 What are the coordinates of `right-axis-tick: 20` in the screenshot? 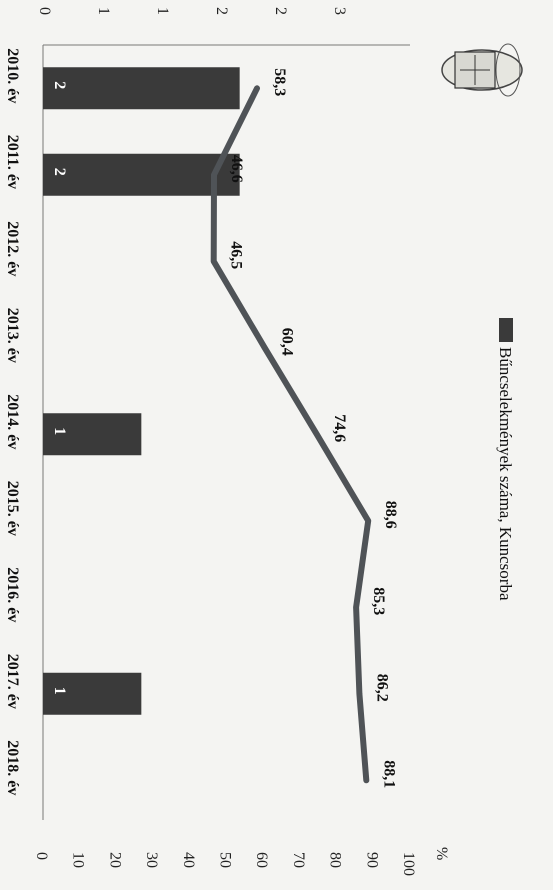 It's located at (114, 860).